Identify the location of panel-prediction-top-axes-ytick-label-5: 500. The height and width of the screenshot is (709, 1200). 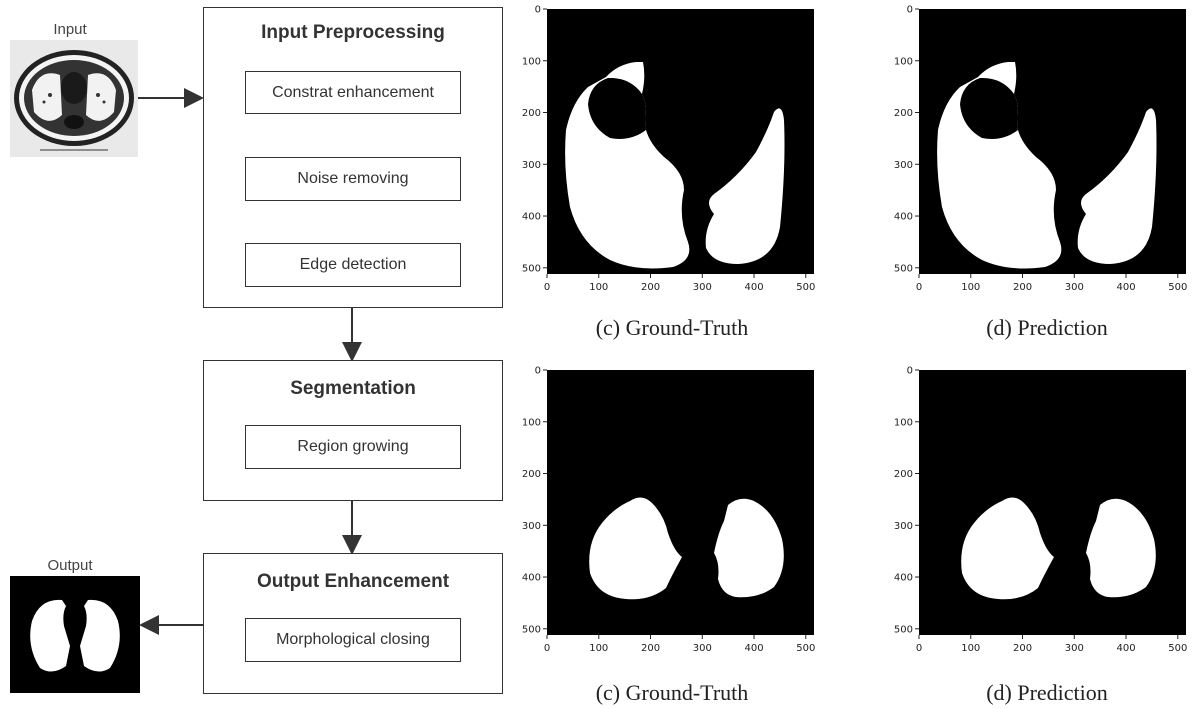
(903, 268).